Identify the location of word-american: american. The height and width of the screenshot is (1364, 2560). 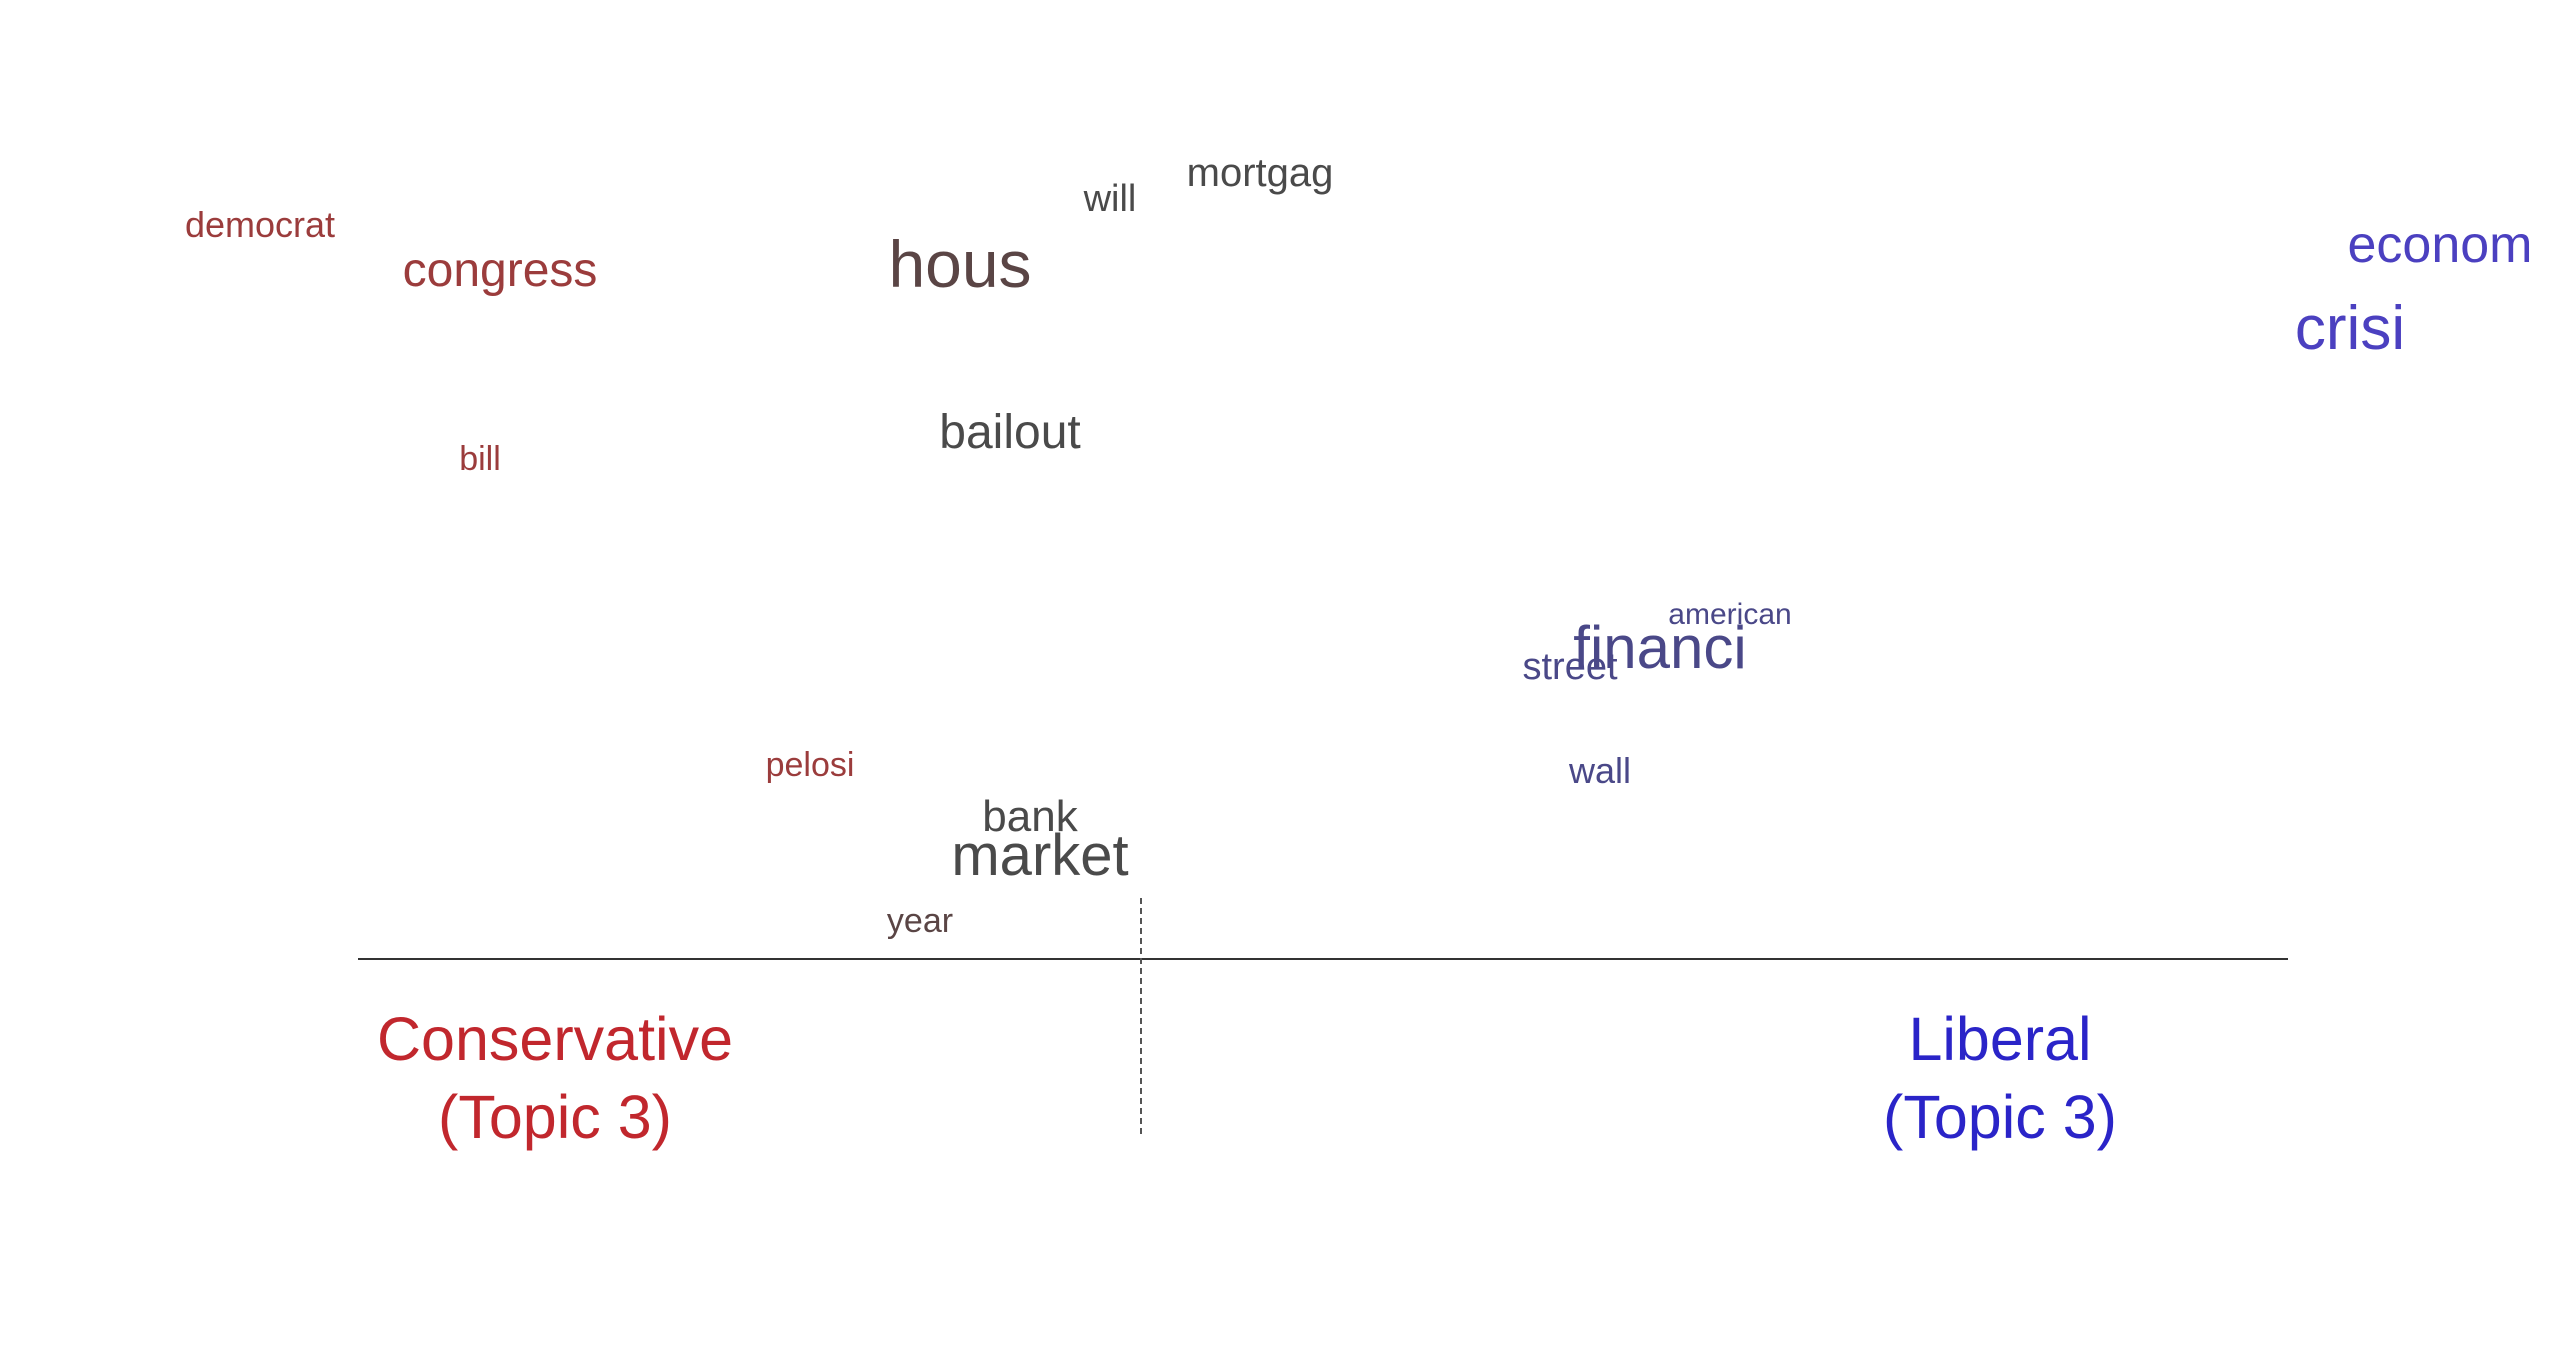
(1730, 614).